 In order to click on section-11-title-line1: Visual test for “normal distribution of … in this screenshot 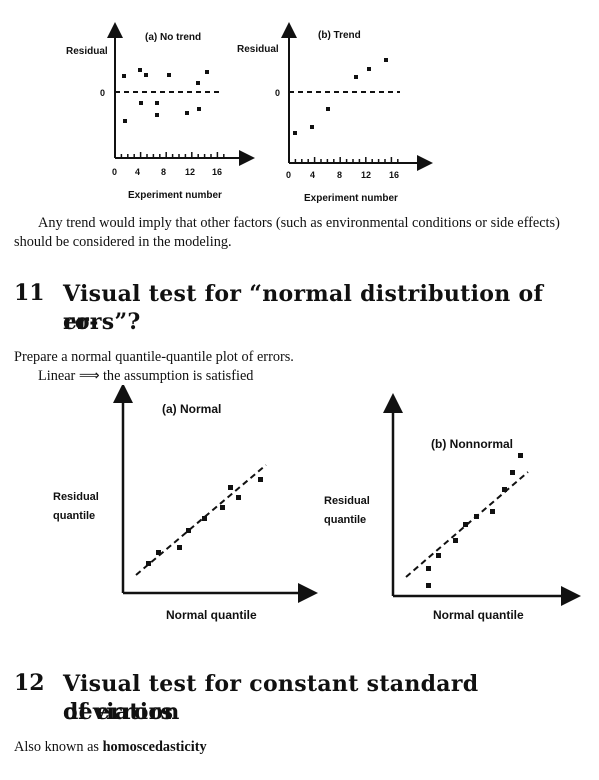, I will do `click(303, 308)`.